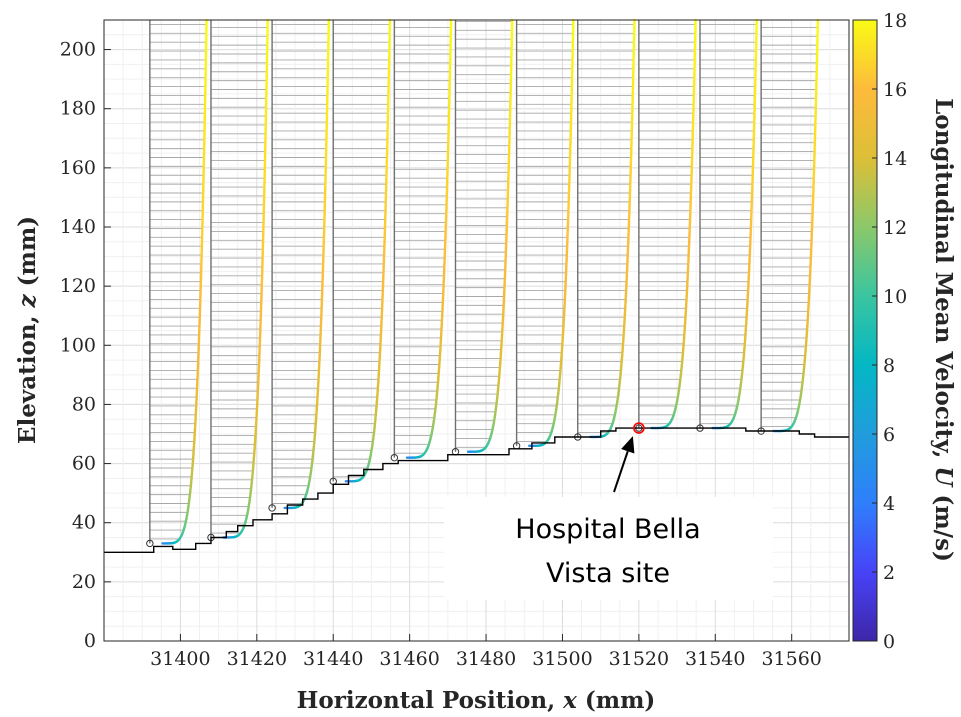  What do you see at coordinates (90, 641) in the screenshot?
I see `y-tick-label: 0` at bounding box center [90, 641].